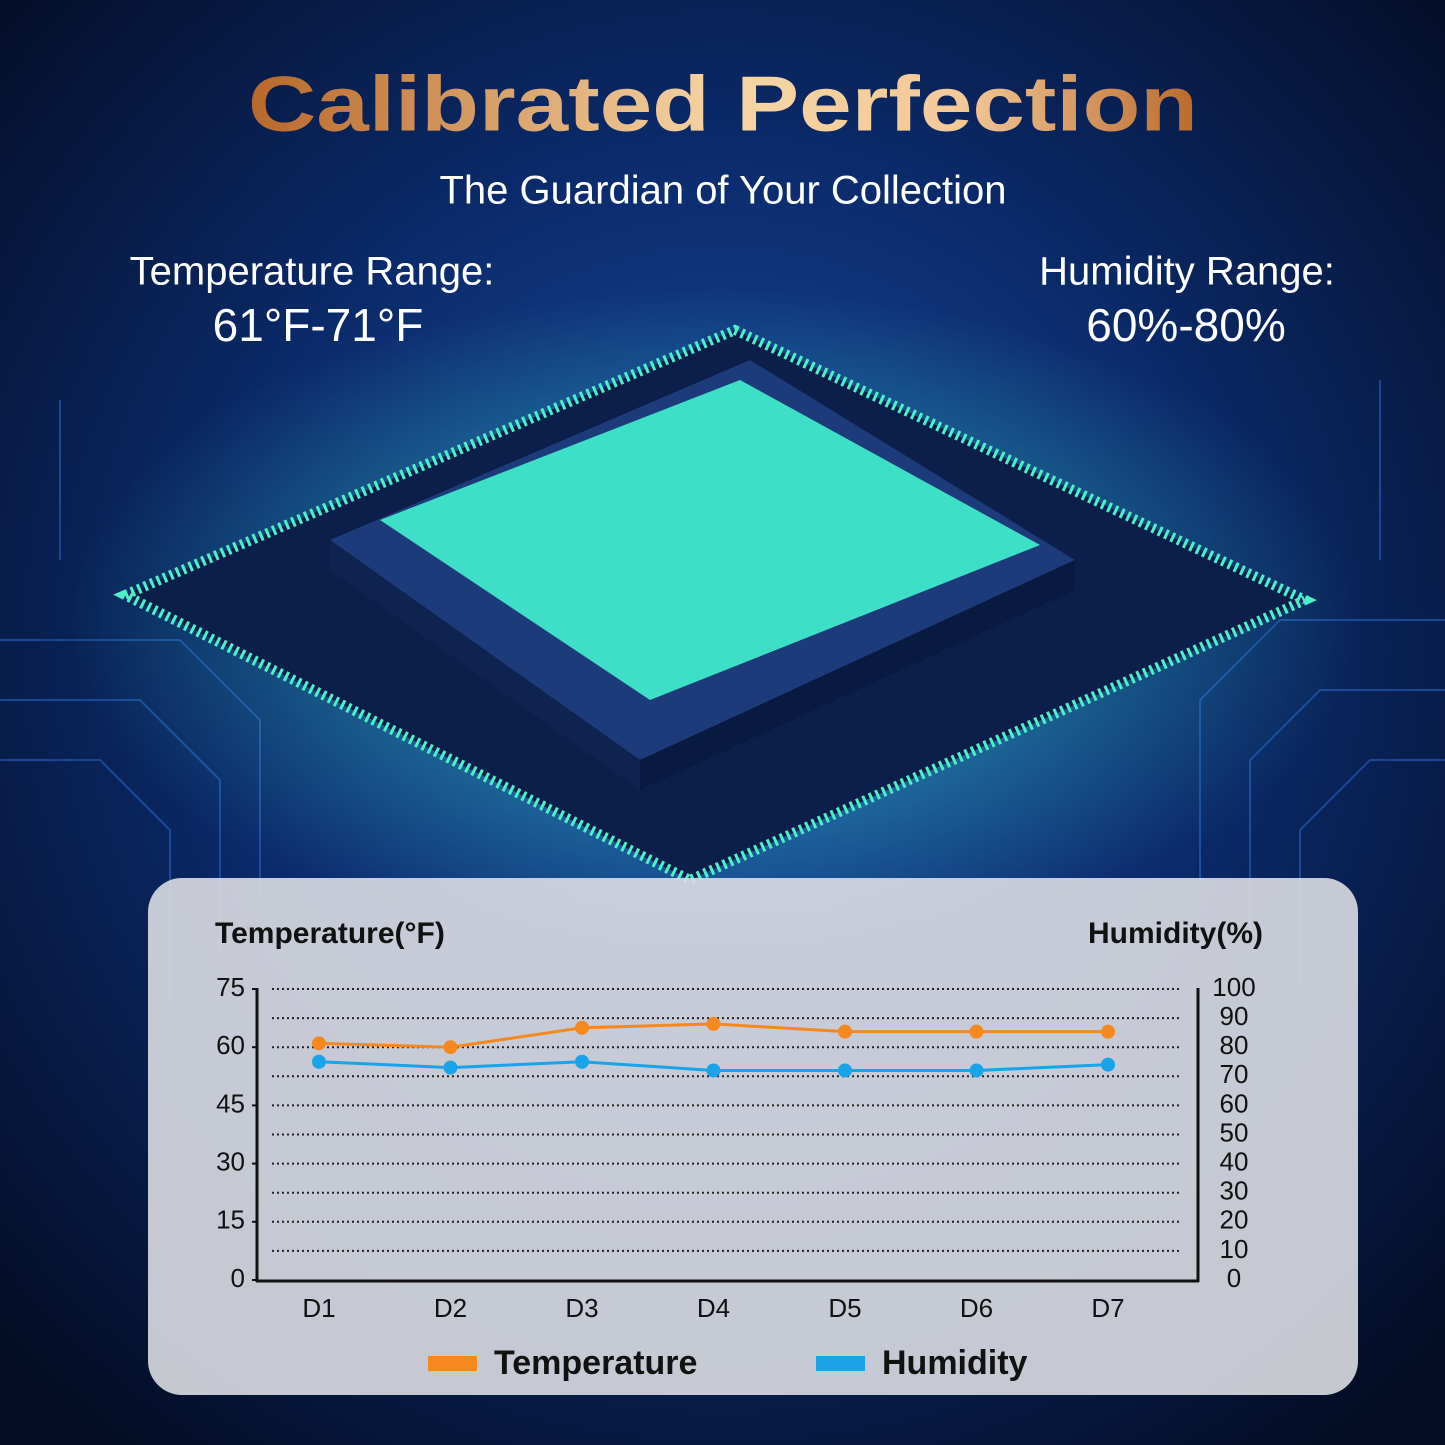 This screenshot has width=1445, height=1445. Describe the element at coordinates (1233, 987) in the screenshot. I see `y2-tick-label: 100` at that location.